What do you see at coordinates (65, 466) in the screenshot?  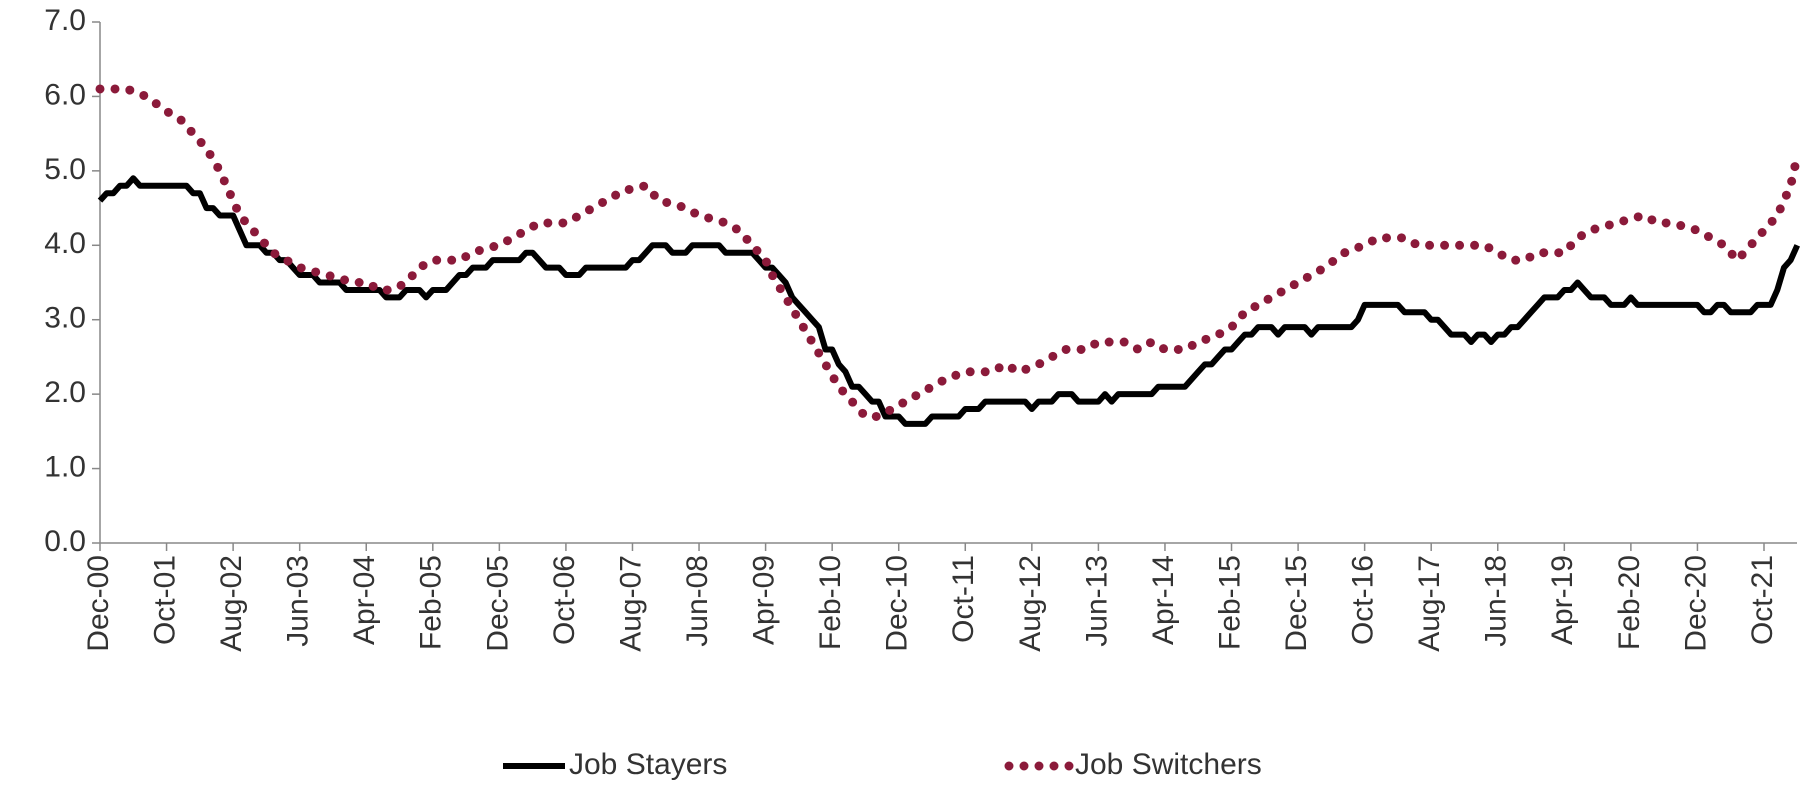 I see `y-tick-label: 1.0` at bounding box center [65, 466].